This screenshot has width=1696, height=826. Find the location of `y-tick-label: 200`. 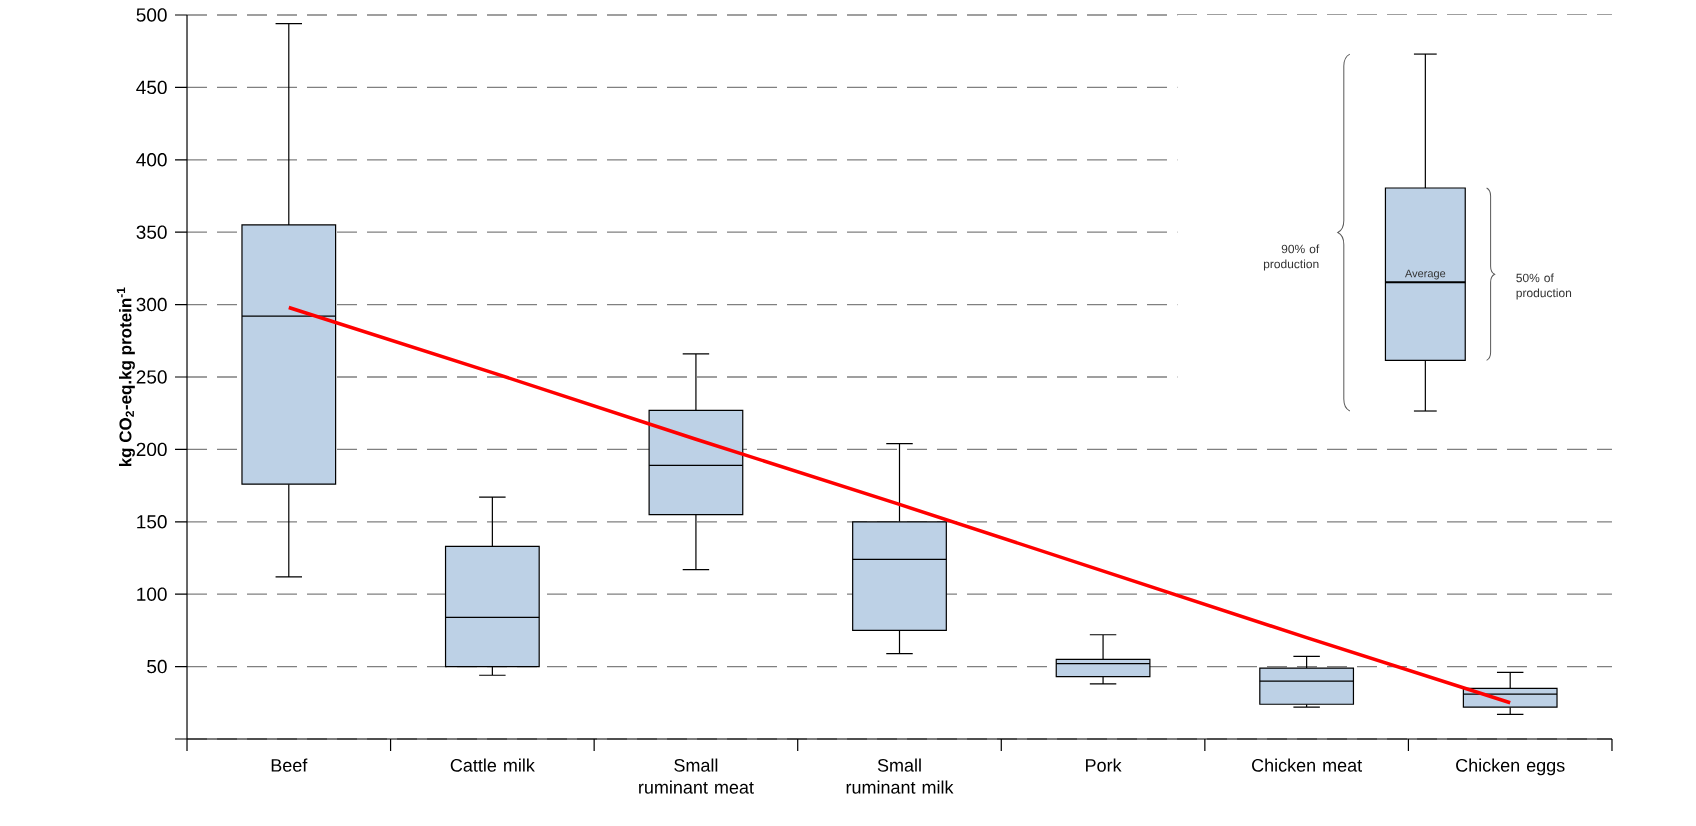

y-tick-label: 200 is located at coordinates (151, 449).